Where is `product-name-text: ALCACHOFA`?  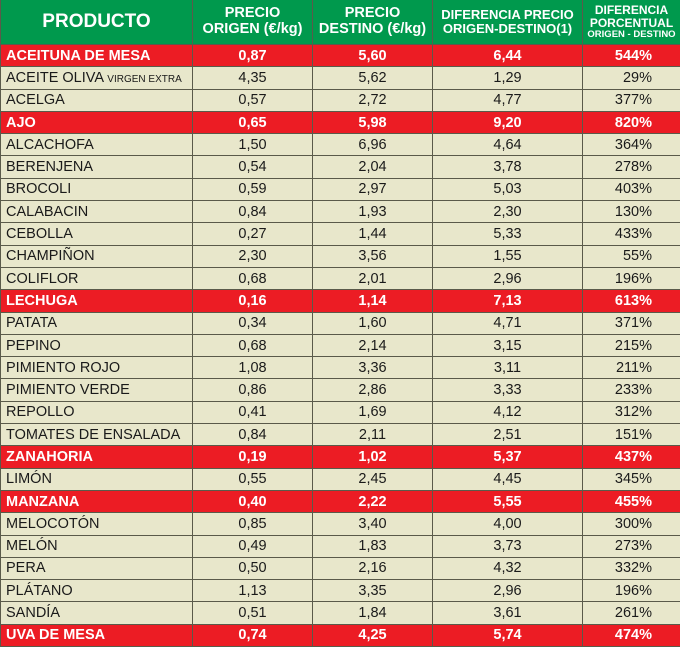
product-name-text: ALCACHOFA is located at coordinates (50, 144).